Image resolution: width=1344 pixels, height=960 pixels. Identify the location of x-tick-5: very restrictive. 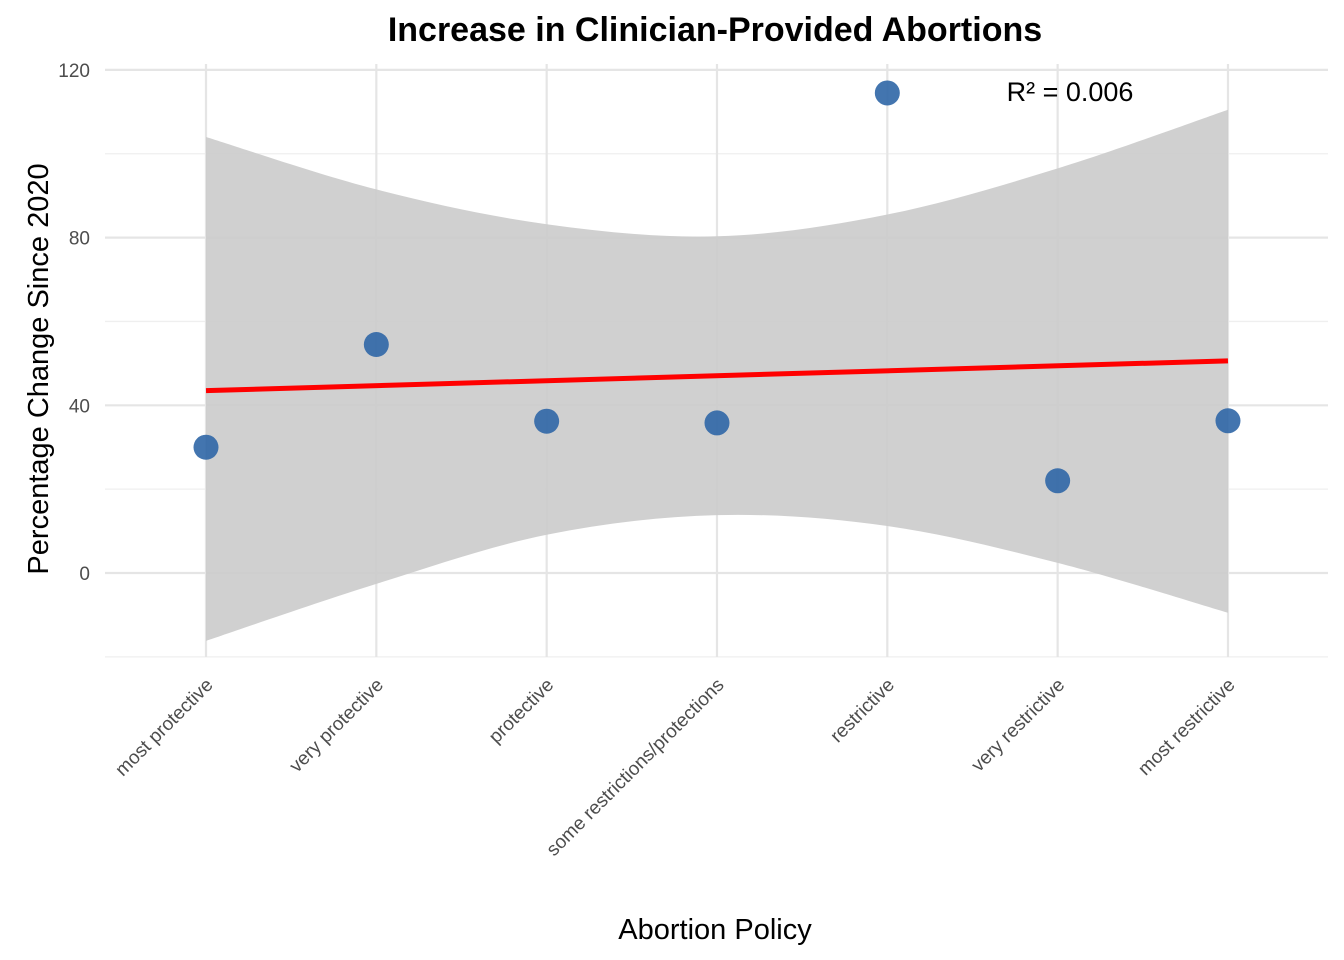
(1018, 725).